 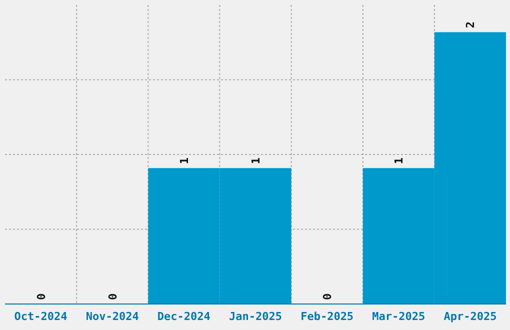 I want to click on x-tick-label: Mar-2025, so click(x=399, y=316).